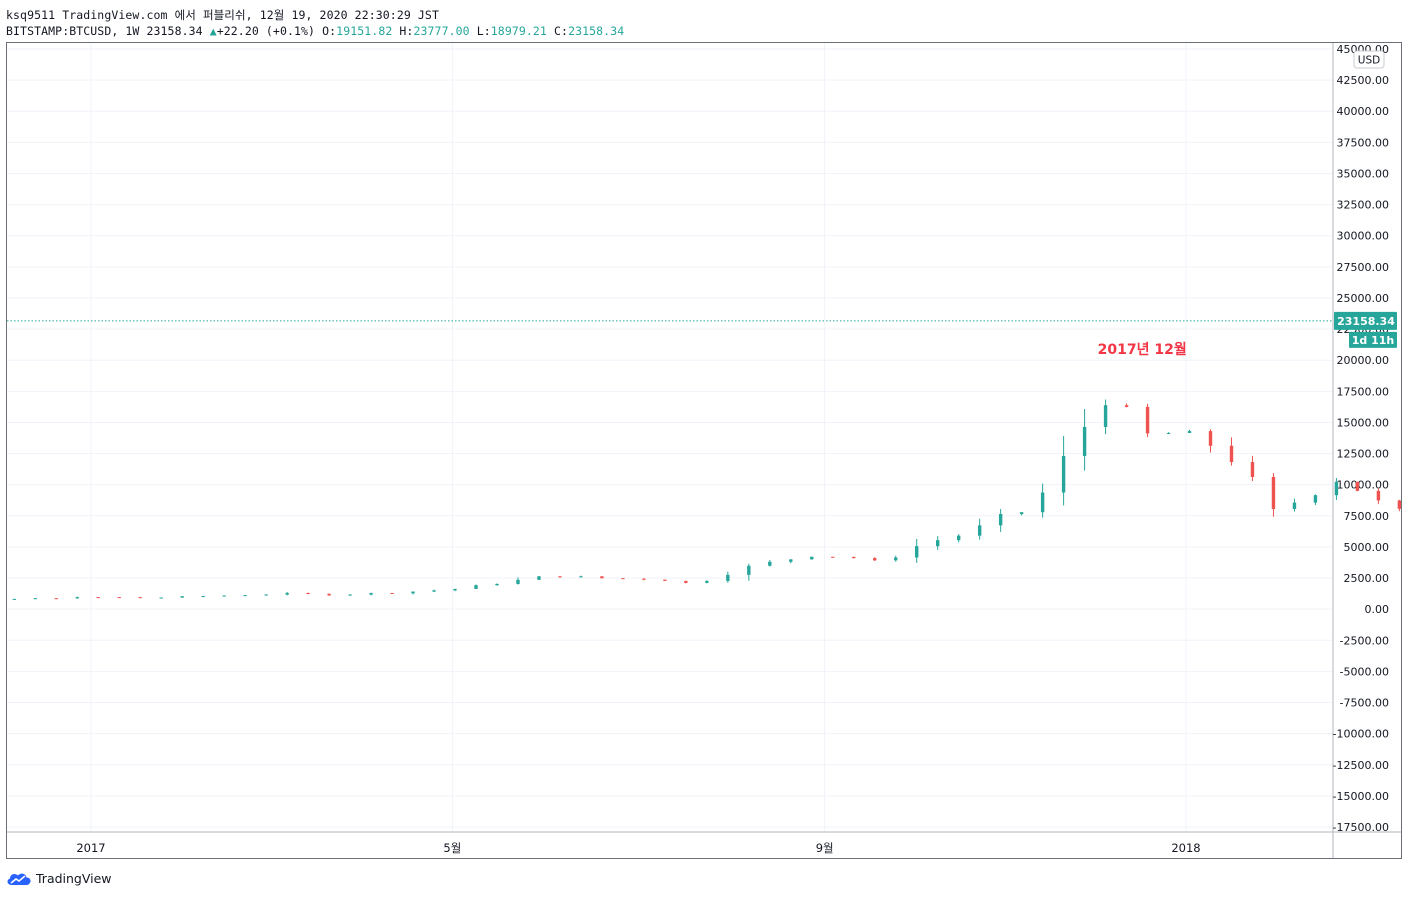  I want to click on tradingview-brand: TradingView, so click(59, 878).